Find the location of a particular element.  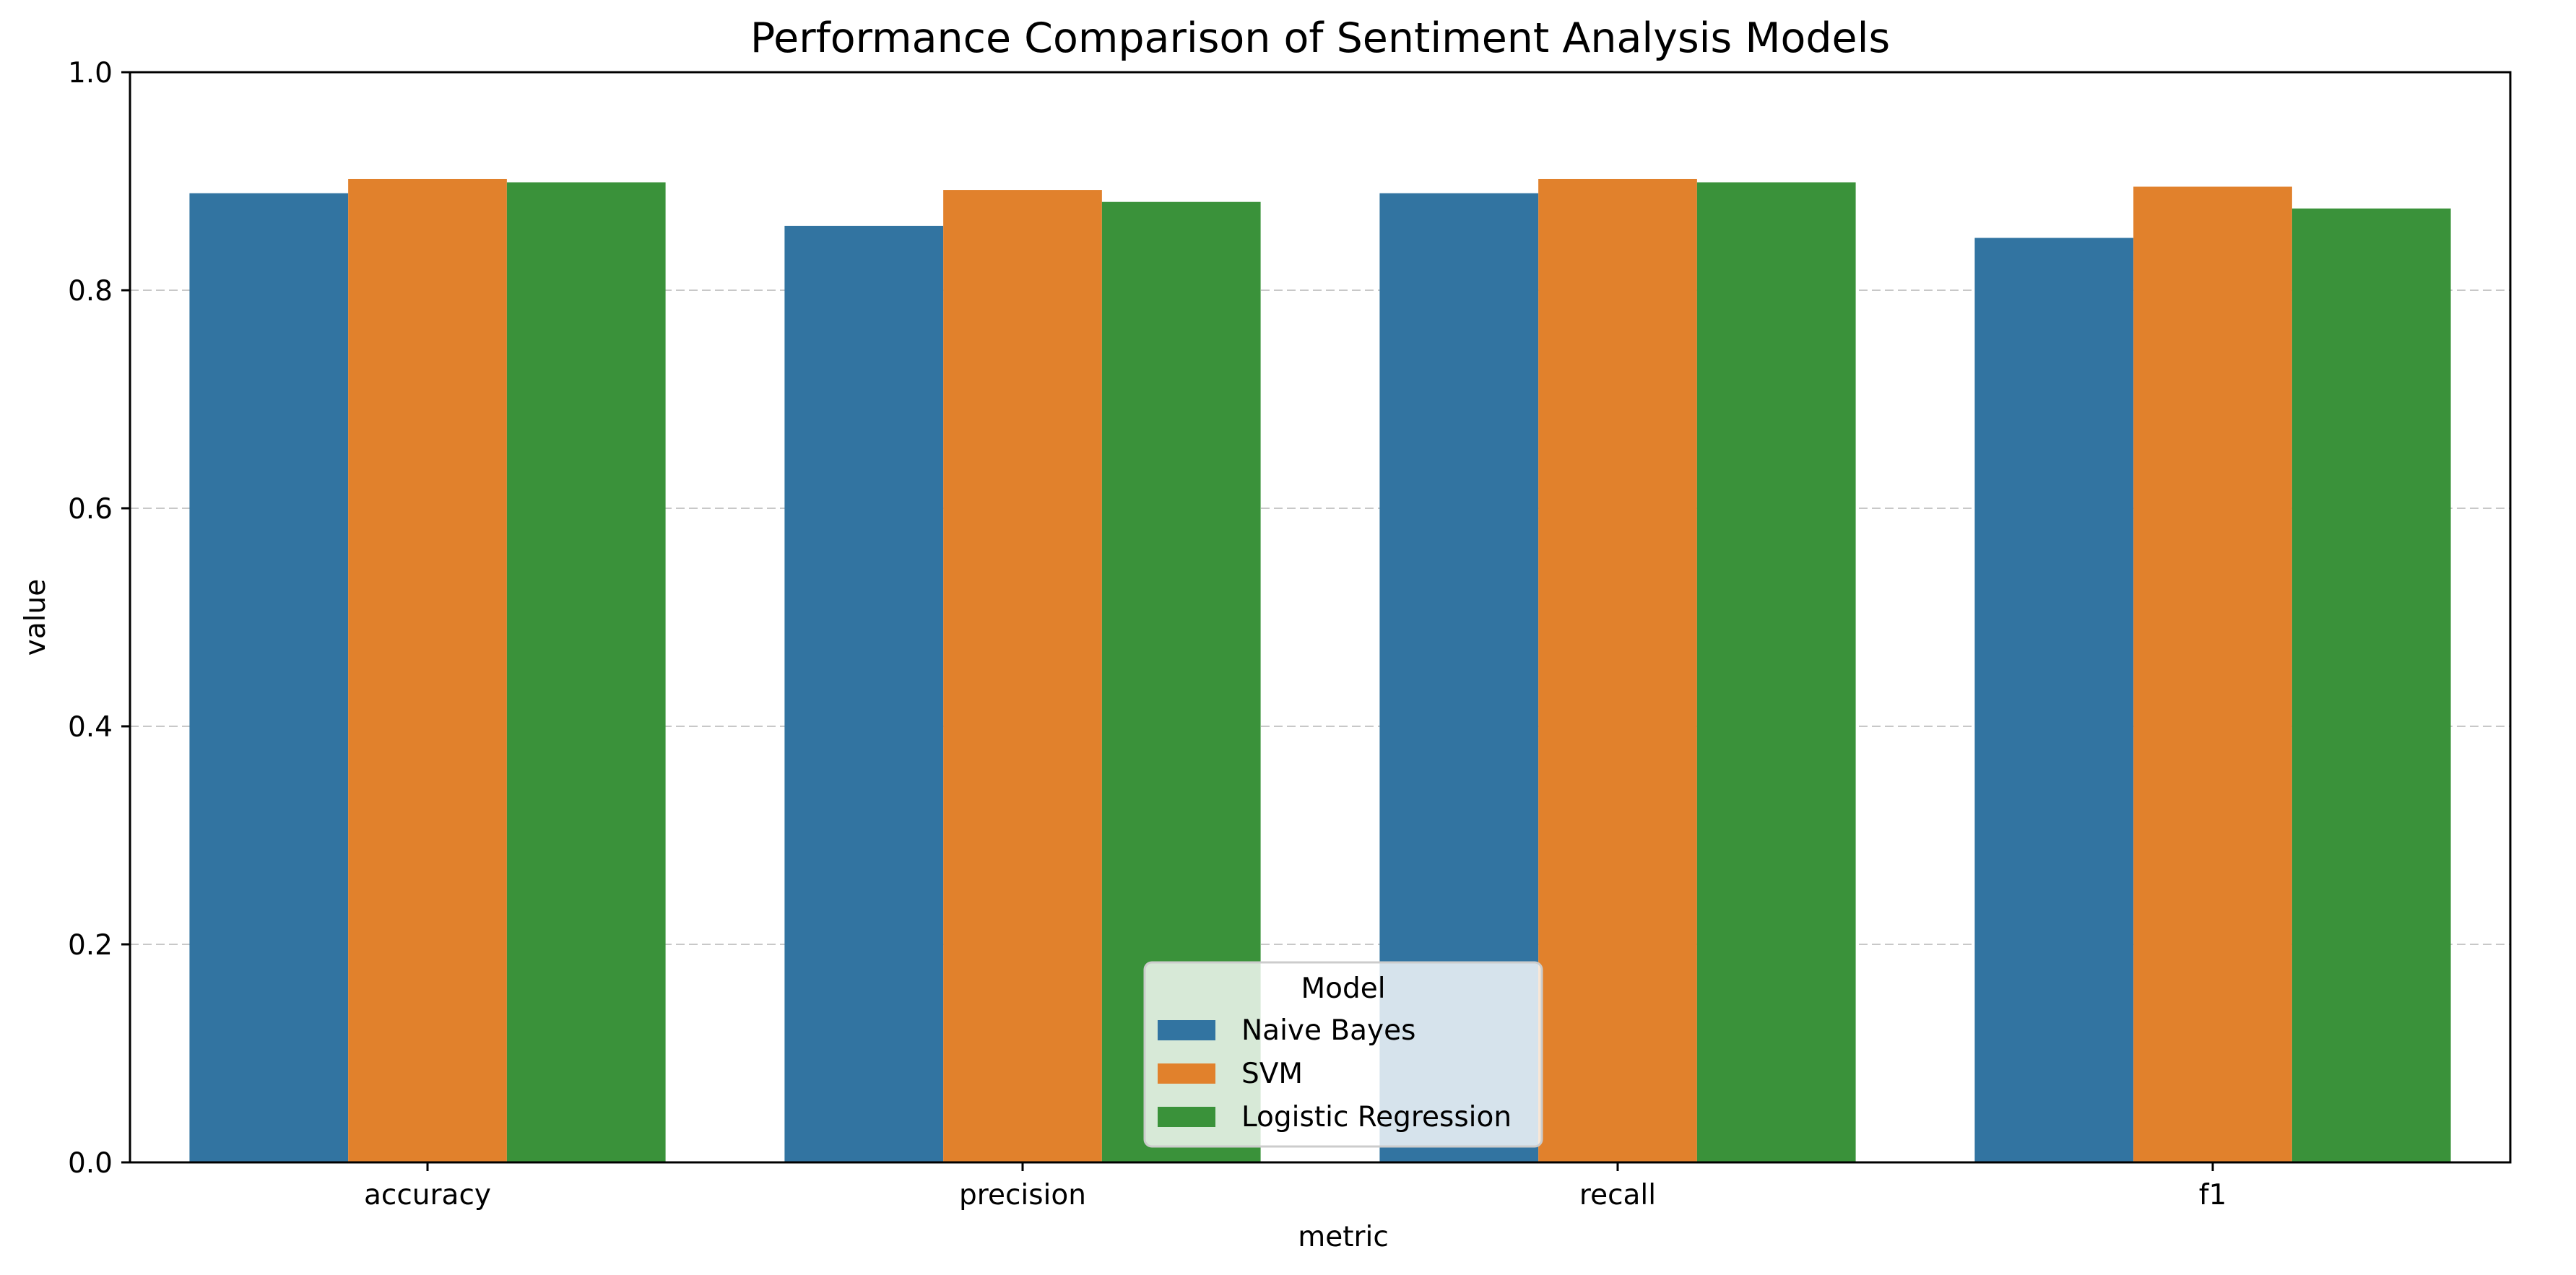

x-axis-ticks: accuracy precision recall f1 is located at coordinates (1295, 1186).